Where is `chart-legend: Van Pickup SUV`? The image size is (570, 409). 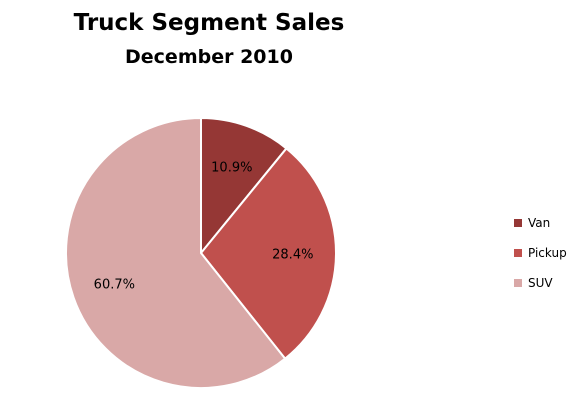 chart-legend: Van Pickup SUV is located at coordinates (540, 261).